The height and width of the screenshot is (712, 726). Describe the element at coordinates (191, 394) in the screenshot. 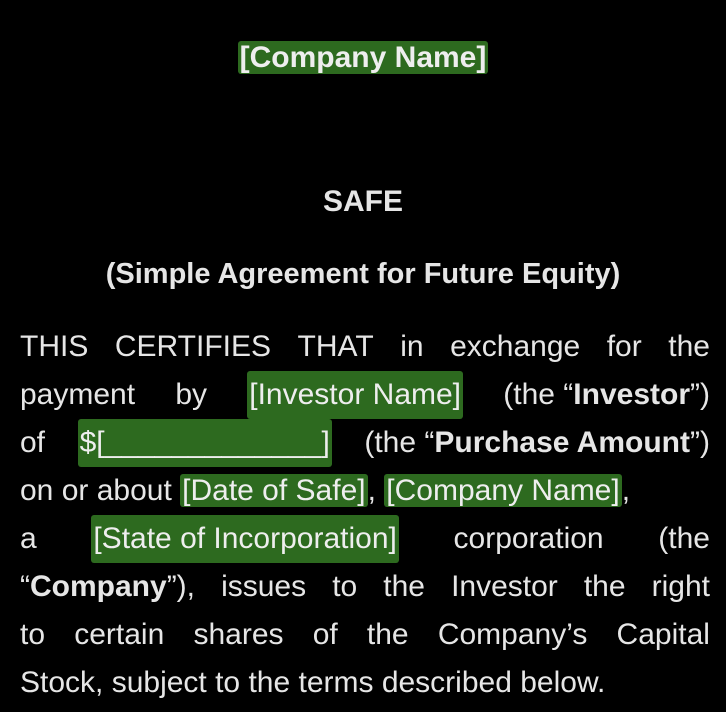

I see `word: by` at that location.